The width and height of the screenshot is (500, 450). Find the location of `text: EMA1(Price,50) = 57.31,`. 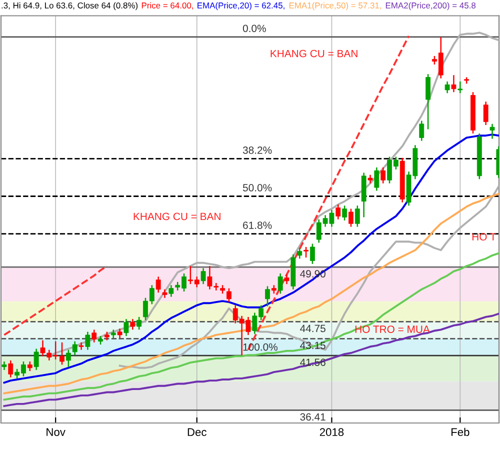

text: EMA1(Price,50) = 57.31, is located at coordinates (335, 6).